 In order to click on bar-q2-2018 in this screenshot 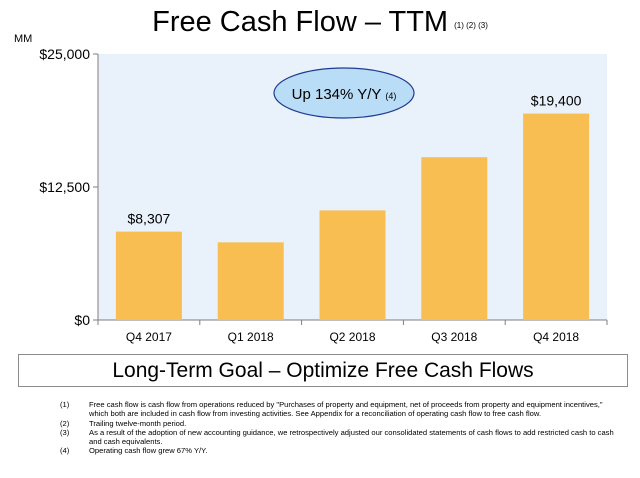, I will do `click(352, 265)`.